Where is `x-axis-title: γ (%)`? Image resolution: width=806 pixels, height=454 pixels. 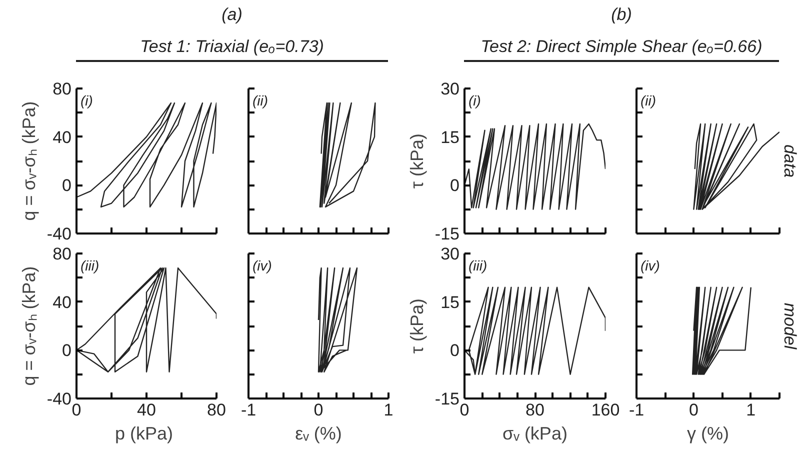 x-axis-title: γ (%) is located at coordinates (708, 434).